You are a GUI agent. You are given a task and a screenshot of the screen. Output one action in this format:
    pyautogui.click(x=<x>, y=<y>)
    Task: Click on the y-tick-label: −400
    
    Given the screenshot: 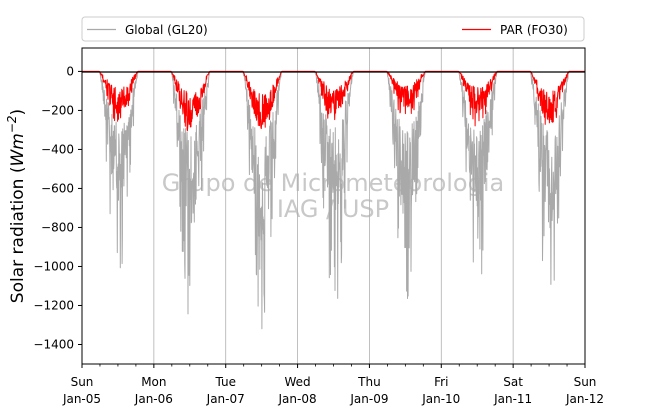 What is the action you would take?
    pyautogui.click(x=57, y=149)
    